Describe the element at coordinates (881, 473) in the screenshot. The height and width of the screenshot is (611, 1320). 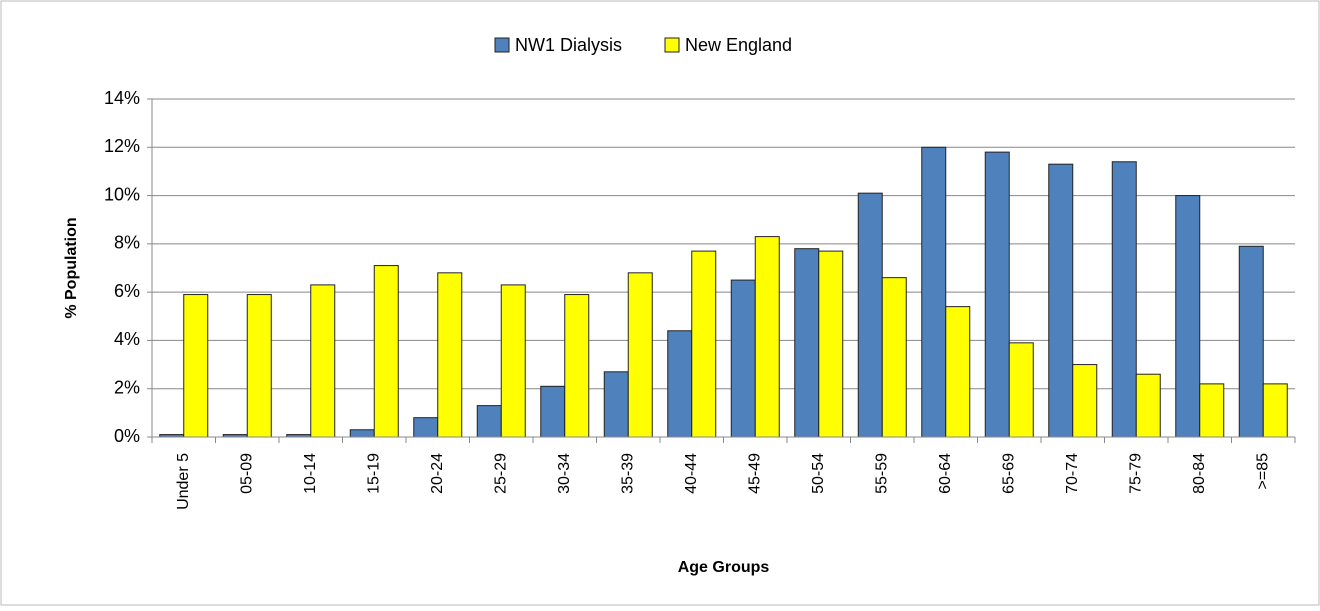
I see `x-tick-label: 55-59` at that location.